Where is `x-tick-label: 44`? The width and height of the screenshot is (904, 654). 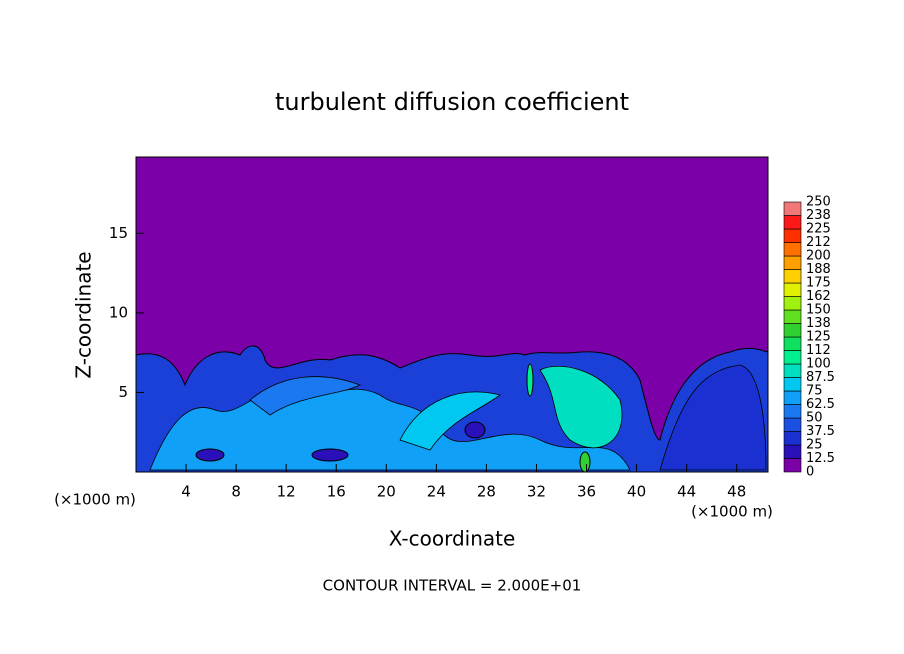 x-tick-label: 44 is located at coordinates (686, 492).